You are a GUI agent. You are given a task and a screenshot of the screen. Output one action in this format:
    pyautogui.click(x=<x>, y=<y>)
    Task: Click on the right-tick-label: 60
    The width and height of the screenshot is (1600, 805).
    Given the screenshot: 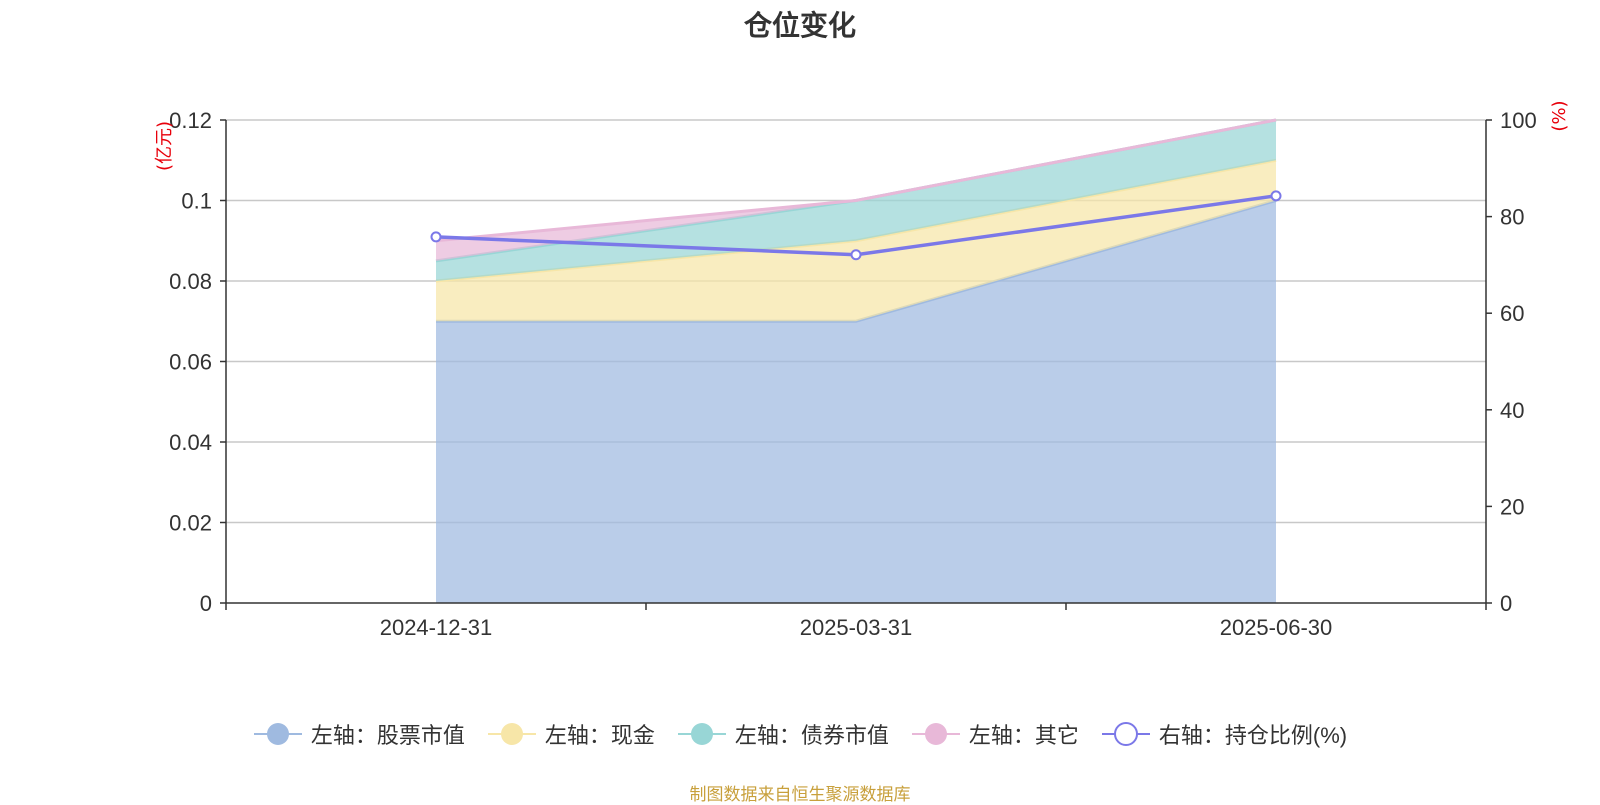 What is the action you would take?
    pyautogui.click(x=1512, y=313)
    